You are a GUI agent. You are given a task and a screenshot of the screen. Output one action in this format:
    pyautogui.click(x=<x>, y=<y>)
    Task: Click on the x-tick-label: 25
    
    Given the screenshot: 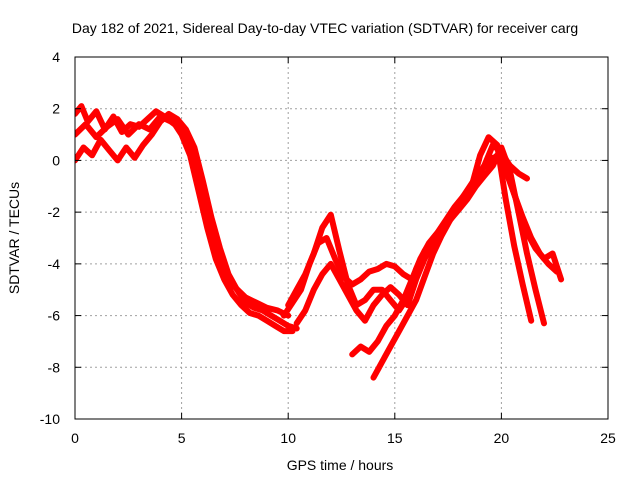 What is the action you would take?
    pyautogui.click(x=608, y=438)
    